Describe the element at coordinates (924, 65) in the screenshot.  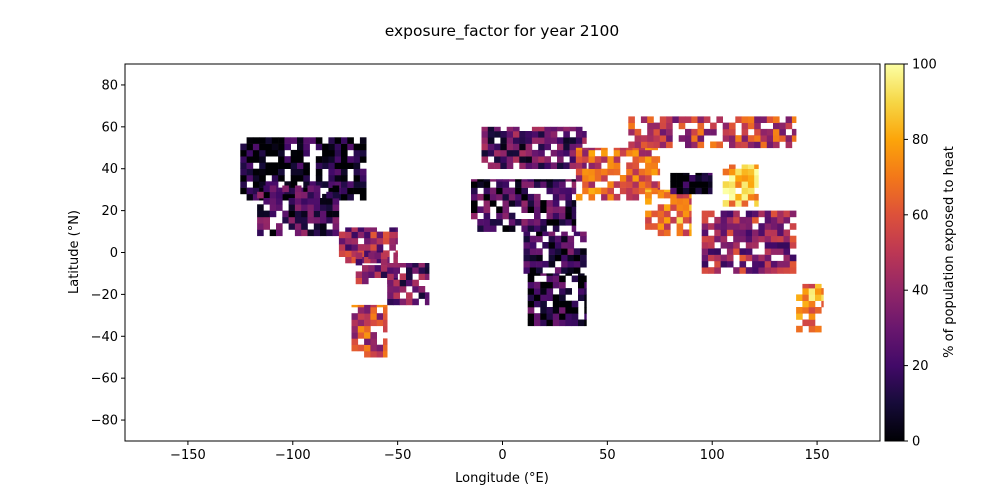
I see `colorbar-tick-label: 100` at that location.